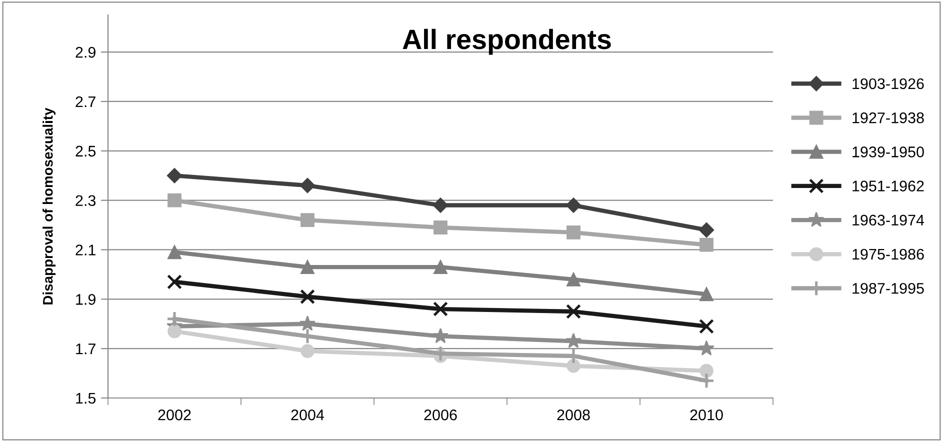  I want to click on y-tick-label: 2.9, so click(86, 52).